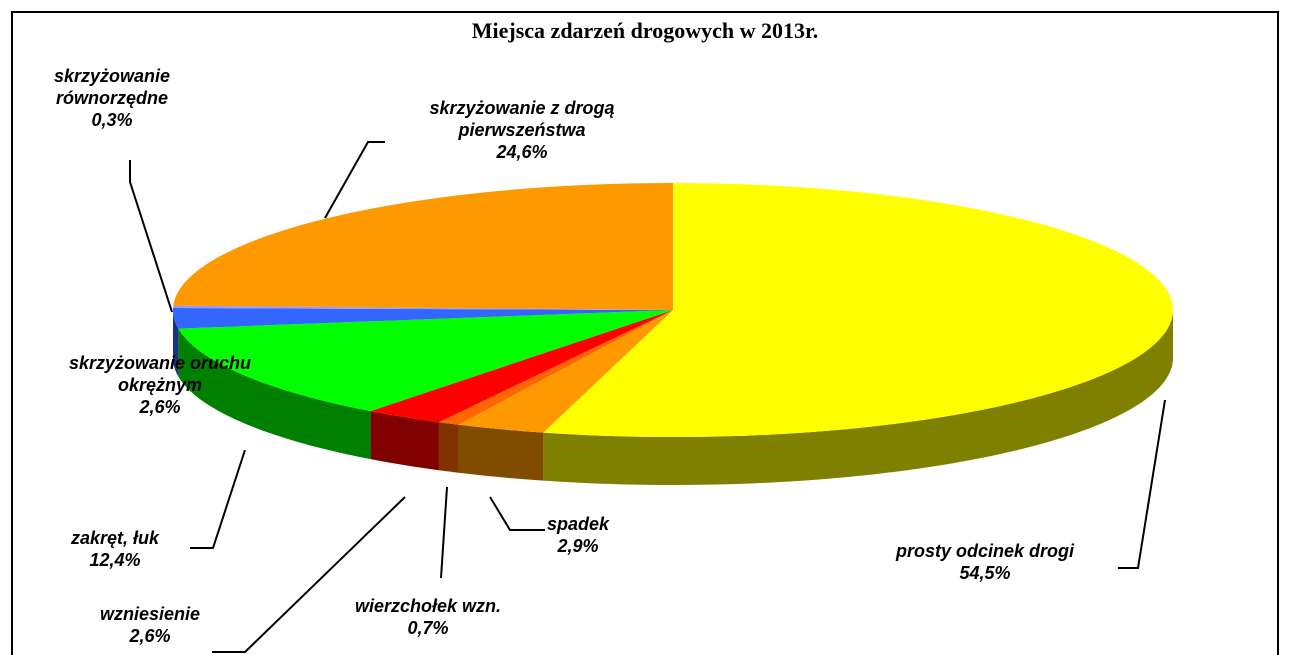 The width and height of the screenshot is (1290, 655). I want to click on data-label: spadek 2,9%, so click(578, 535).